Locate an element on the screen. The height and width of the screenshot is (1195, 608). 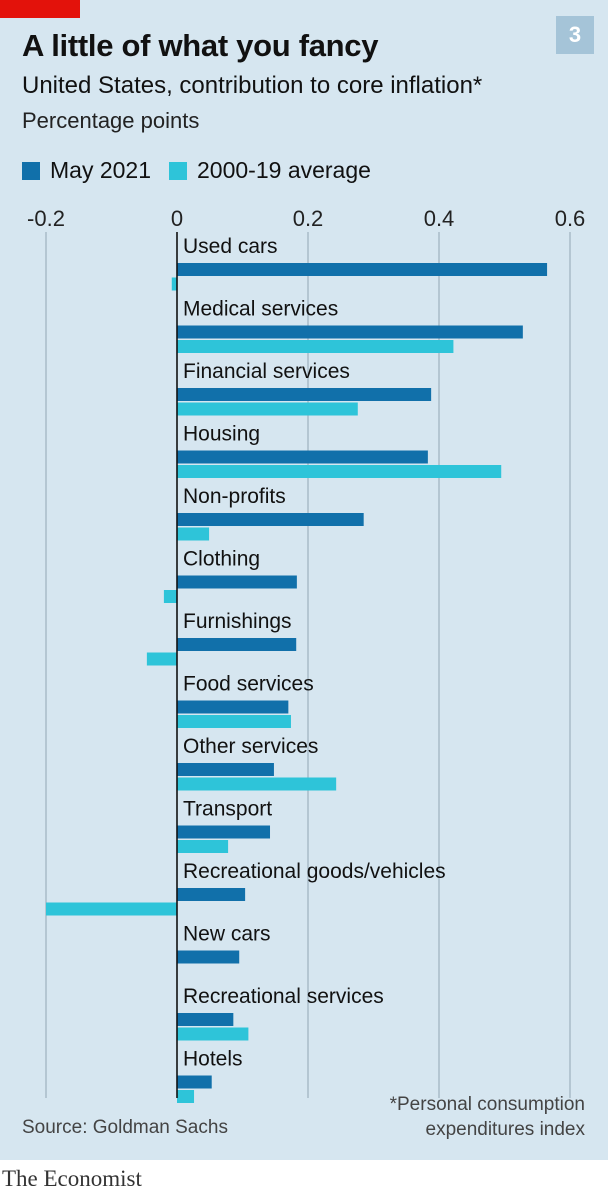
legend-swatch-average is located at coordinates (178, 170).